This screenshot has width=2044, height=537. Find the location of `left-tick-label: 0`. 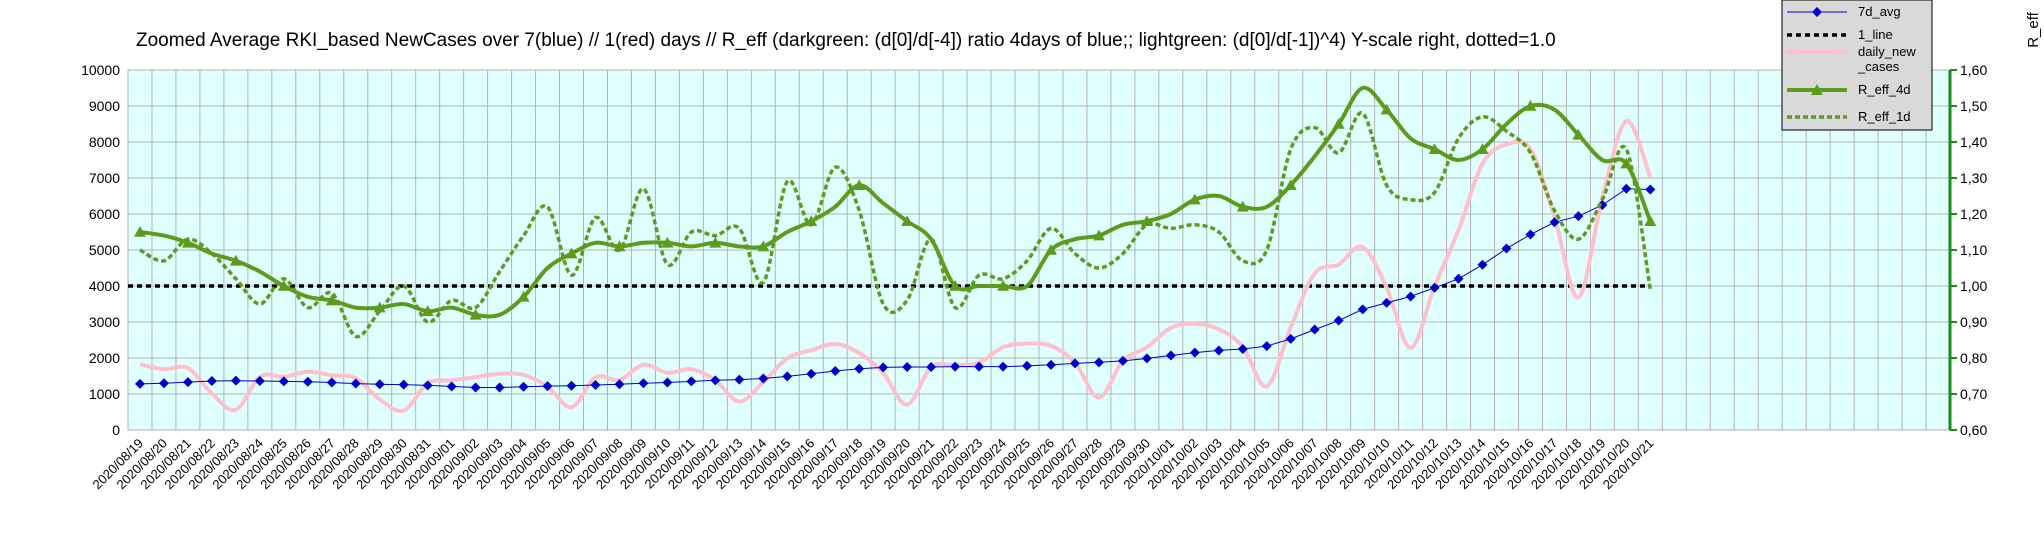

left-tick-label: 0 is located at coordinates (116, 430).